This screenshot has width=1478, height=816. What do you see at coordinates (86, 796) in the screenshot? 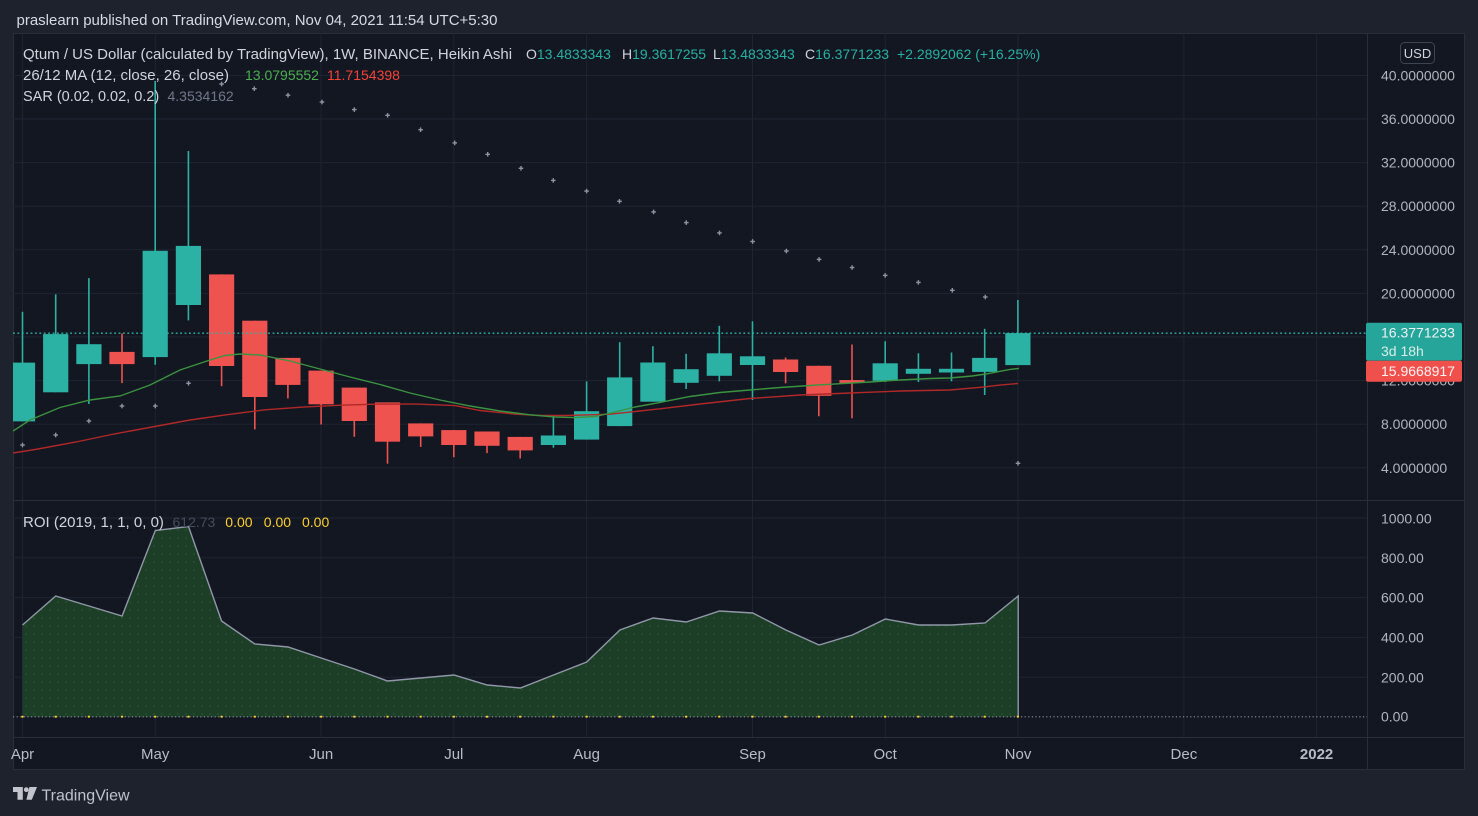
I see `svg-text: TradingView` at bounding box center [86, 796].